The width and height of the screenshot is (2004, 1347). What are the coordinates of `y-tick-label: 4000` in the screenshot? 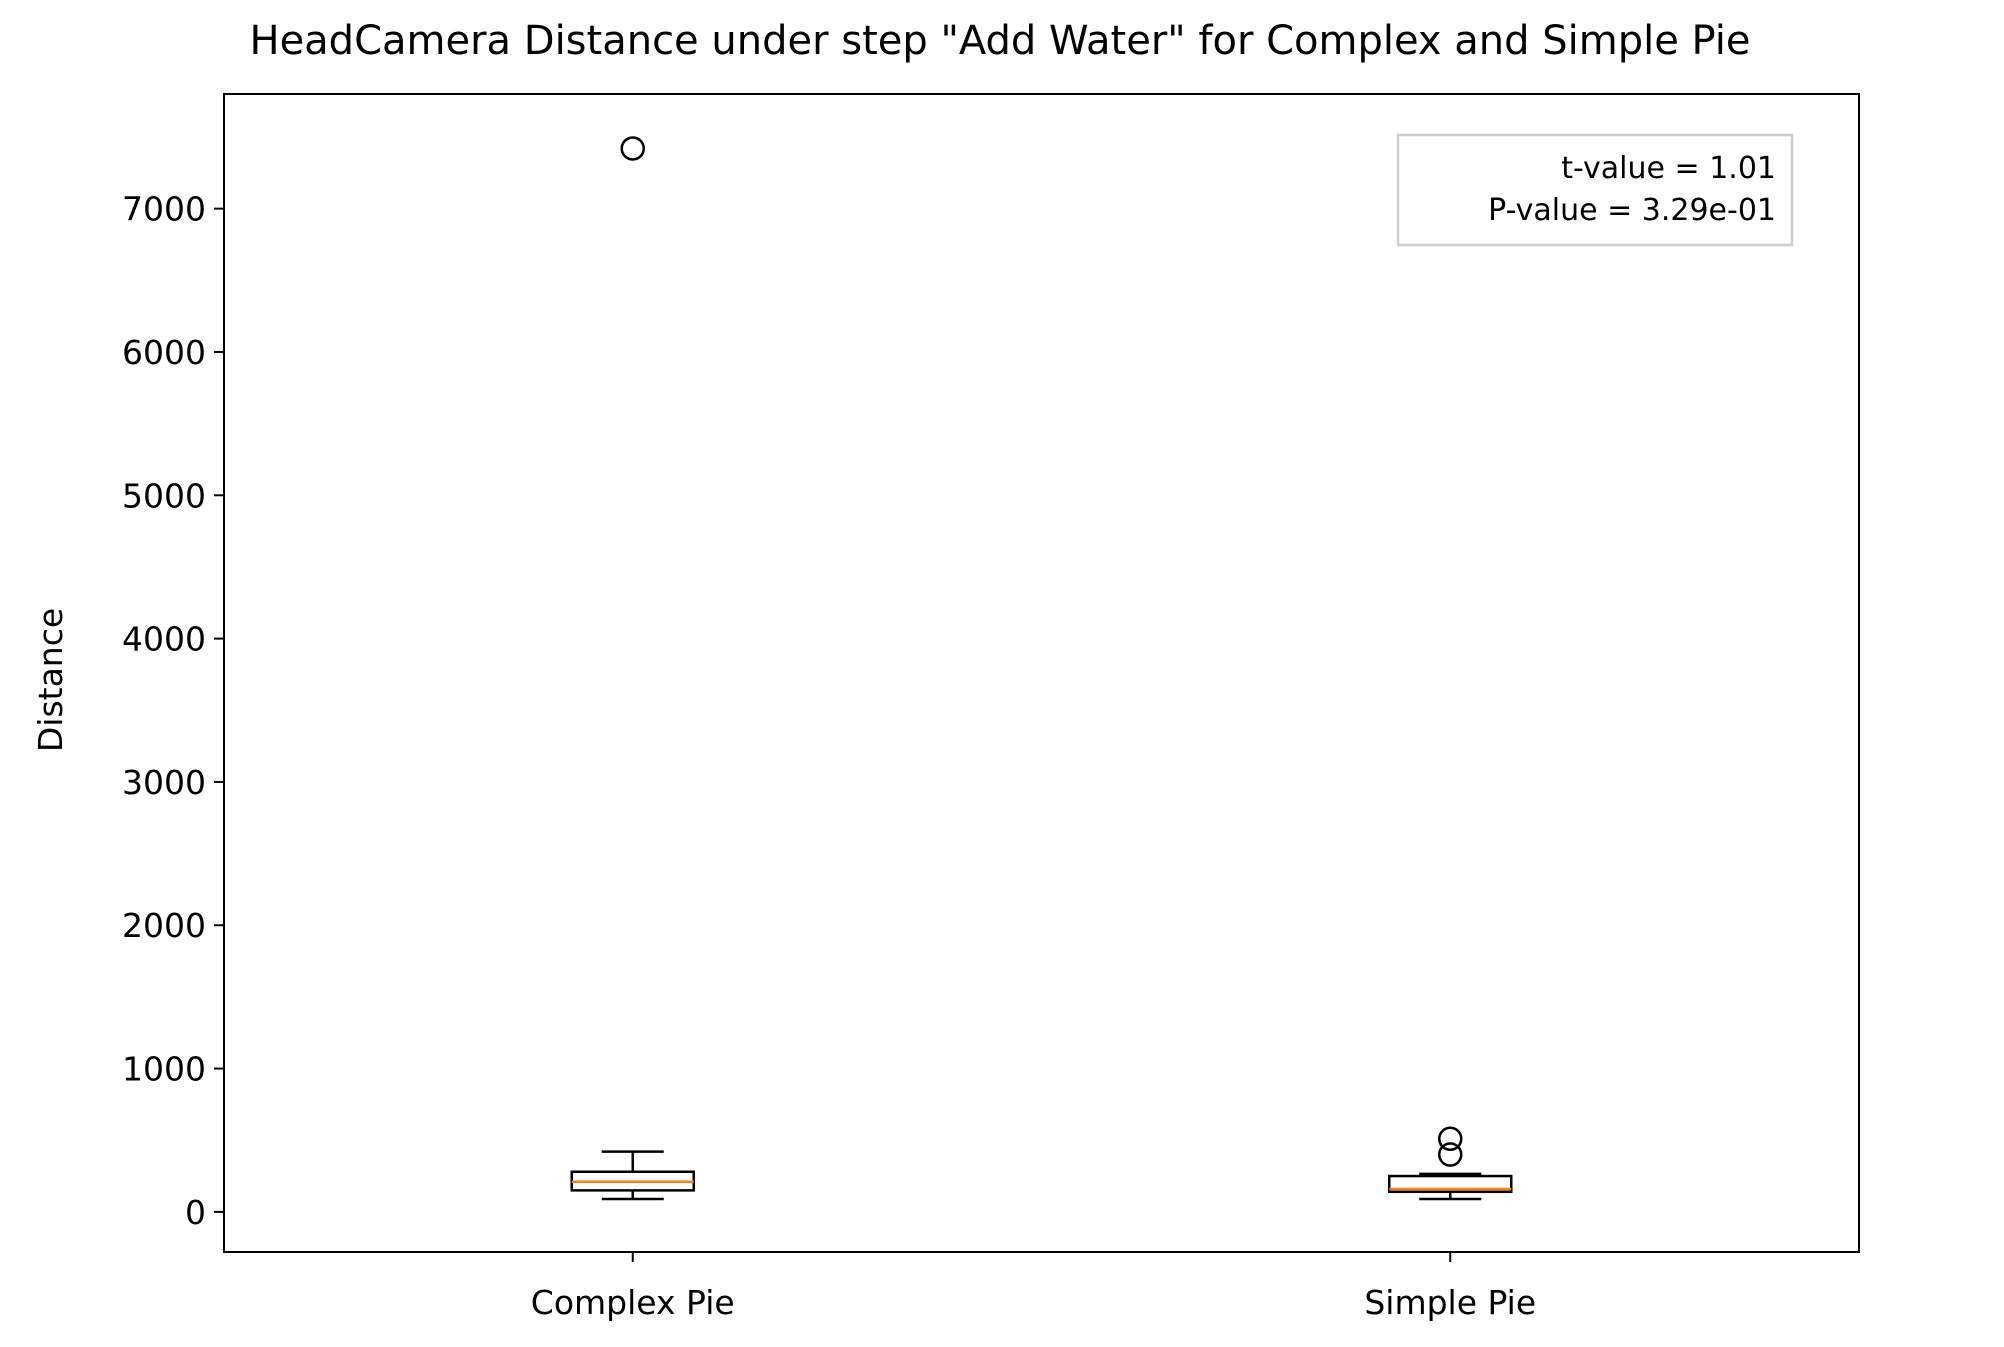 It's located at (164, 639).